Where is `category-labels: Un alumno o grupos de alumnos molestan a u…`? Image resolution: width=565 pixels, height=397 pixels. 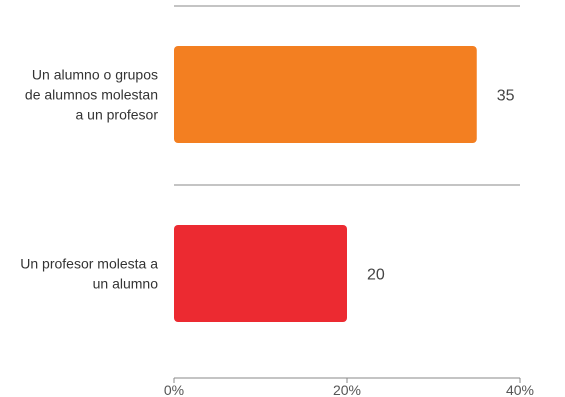
category-labels: Un alumno o grupos de alumnos molestan a u… is located at coordinates (89, 179).